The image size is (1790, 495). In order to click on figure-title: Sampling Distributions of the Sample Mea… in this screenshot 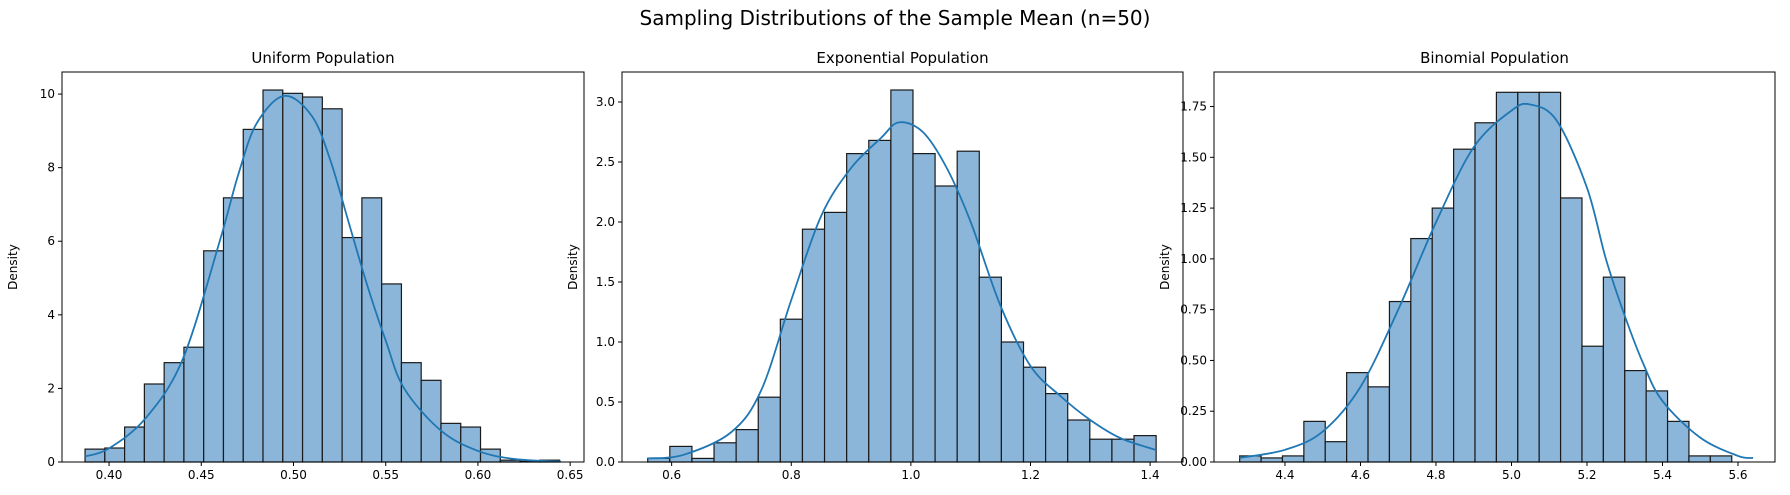, I will do `click(895, 18)`.